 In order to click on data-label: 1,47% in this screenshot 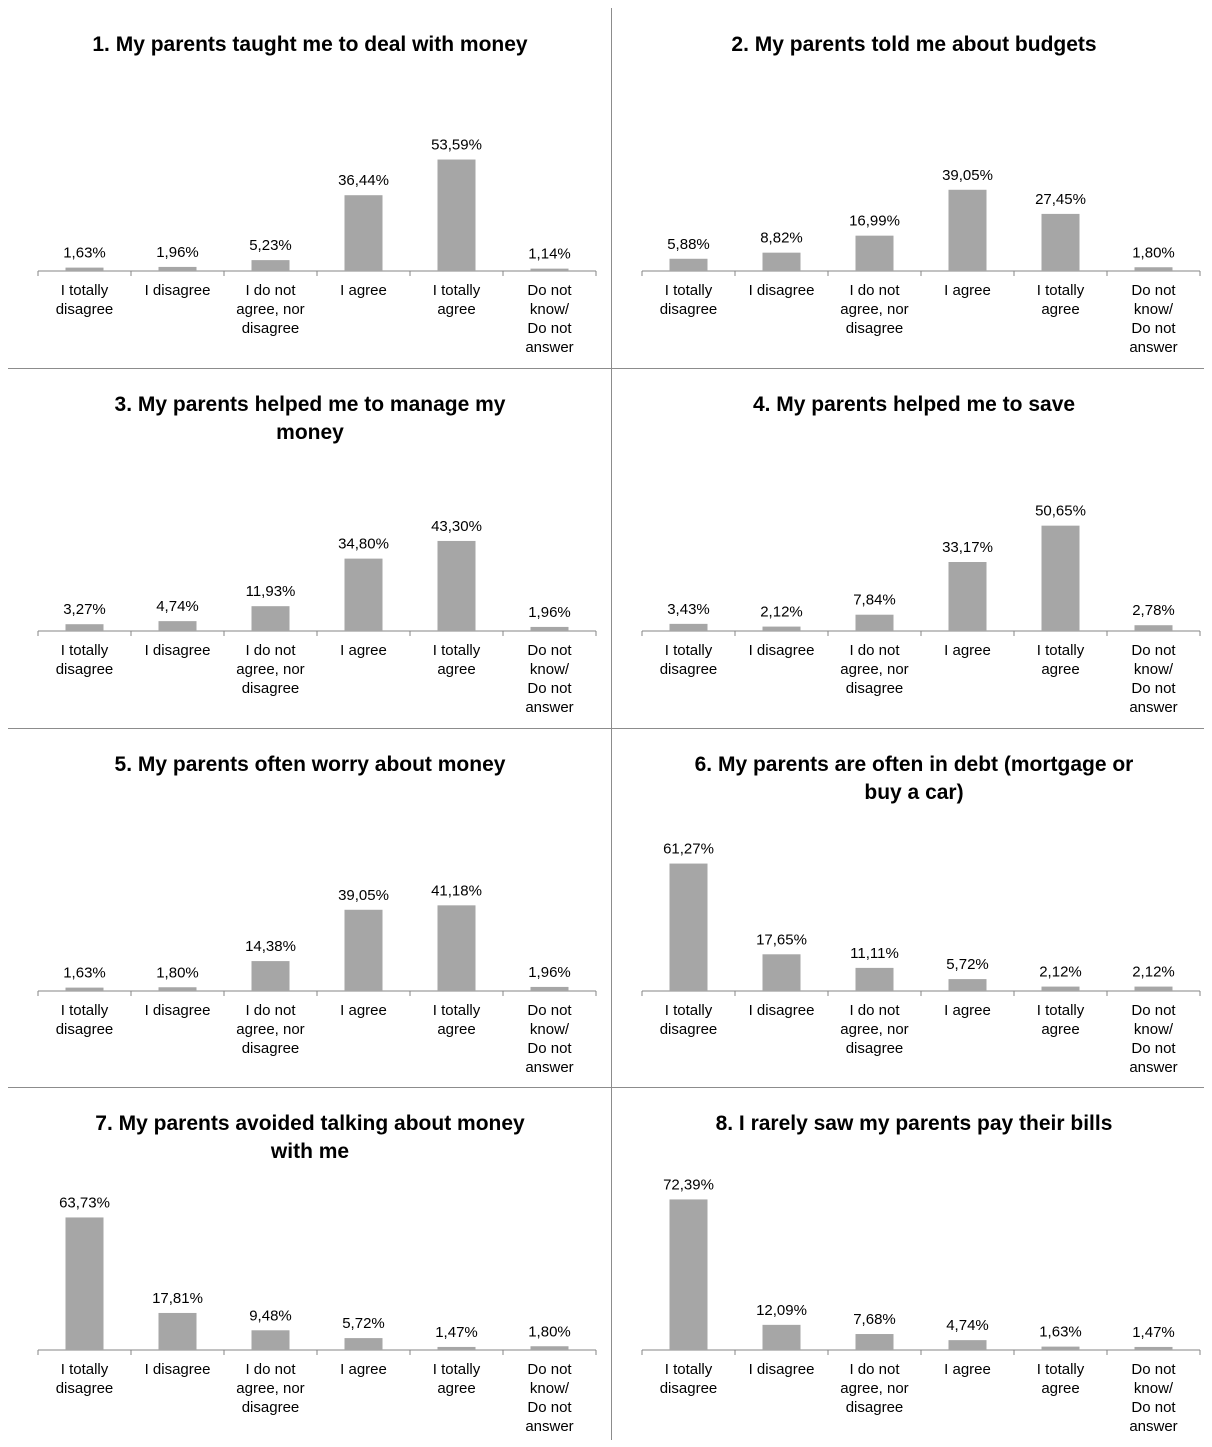, I will do `click(456, 1332)`.